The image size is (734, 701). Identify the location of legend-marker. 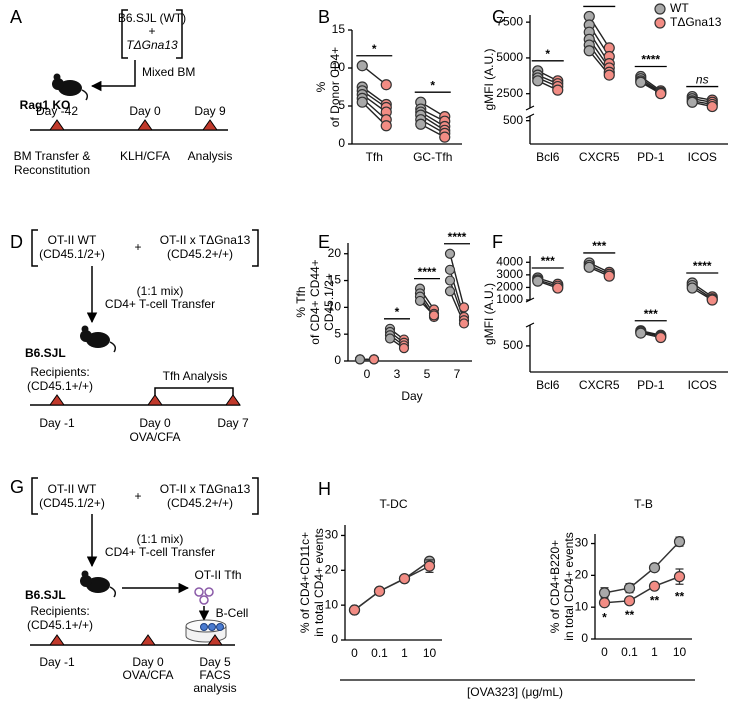
(660, 9).